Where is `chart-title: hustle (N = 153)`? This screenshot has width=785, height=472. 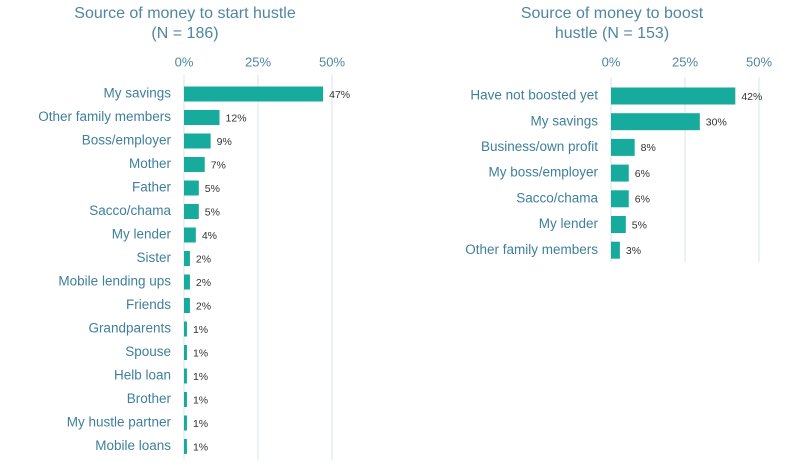 chart-title: hustle (N = 153) is located at coordinates (612, 33).